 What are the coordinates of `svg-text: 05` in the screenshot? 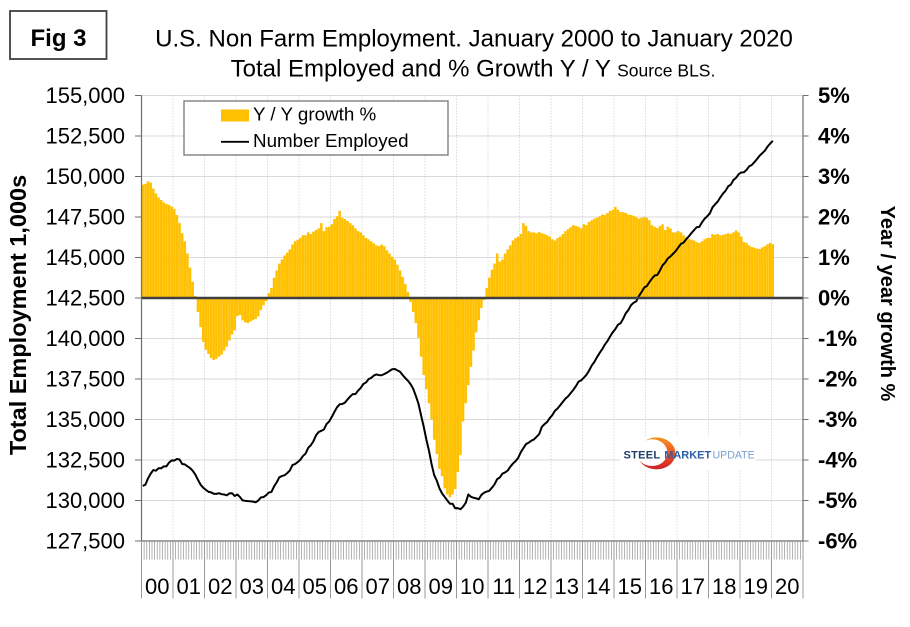 It's located at (315, 586).